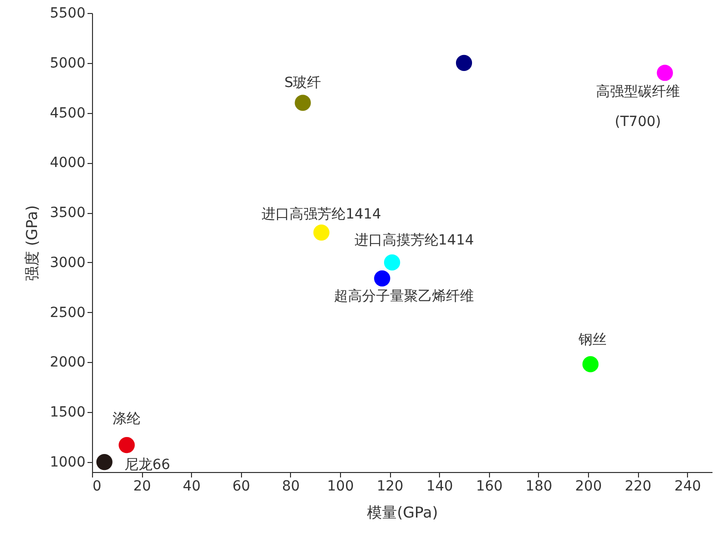 The width and height of the screenshot is (716, 546). What do you see at coordinates (68, 262) in the screenshot?
I see `y-tick-label: 3000` at bounding box center [68, 262].